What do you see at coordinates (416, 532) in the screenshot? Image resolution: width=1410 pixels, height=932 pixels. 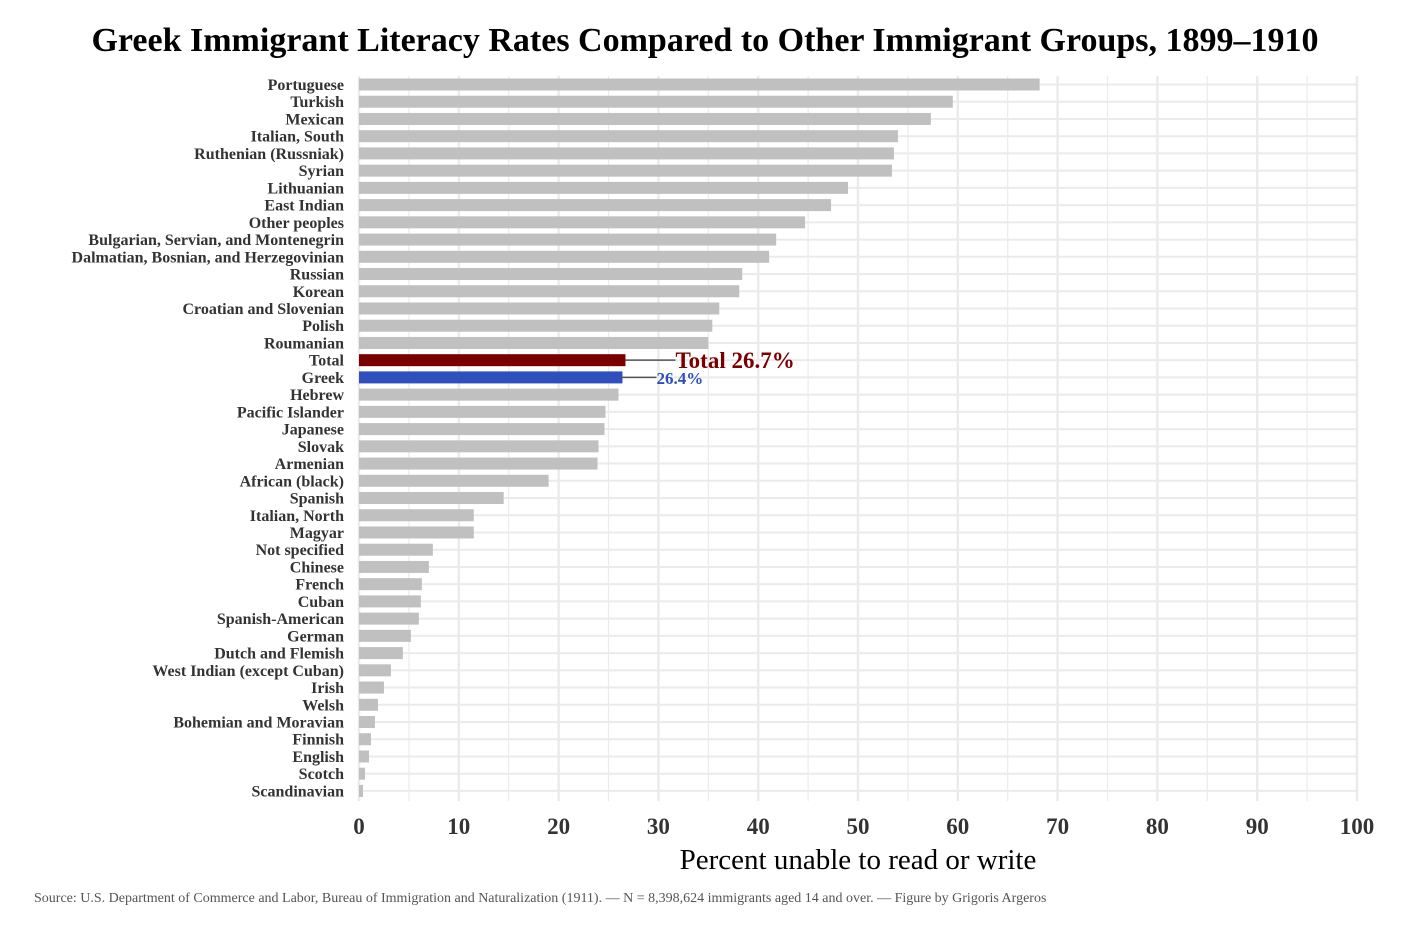 I see `bar-magyar` at bounding box center [416, 532].